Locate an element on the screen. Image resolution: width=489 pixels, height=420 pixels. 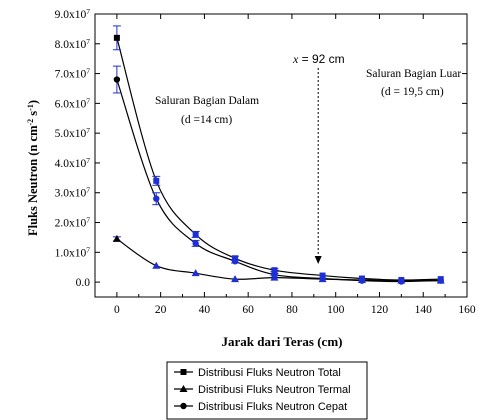
annotation-position-symbol: x is located at coordinates (295, 59).